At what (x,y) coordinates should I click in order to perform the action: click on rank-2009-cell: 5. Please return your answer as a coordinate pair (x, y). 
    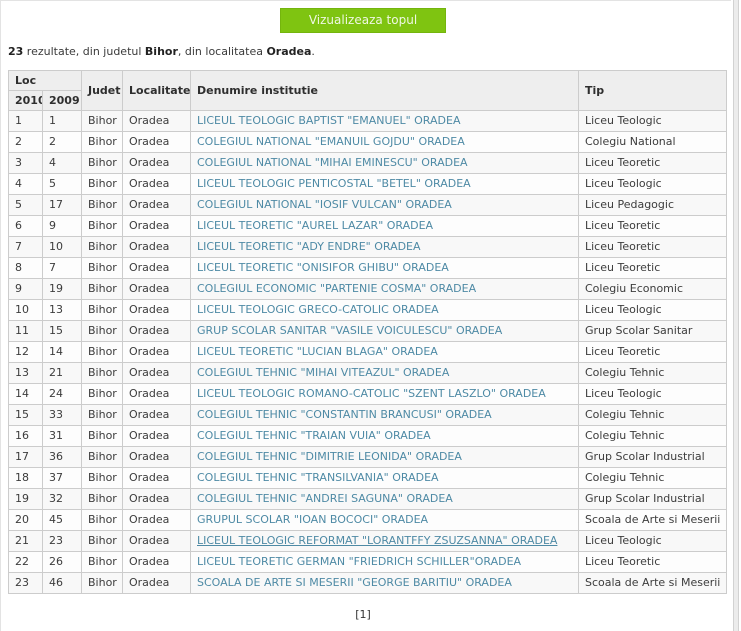
    Looking at the image, I should click on (62, 184).